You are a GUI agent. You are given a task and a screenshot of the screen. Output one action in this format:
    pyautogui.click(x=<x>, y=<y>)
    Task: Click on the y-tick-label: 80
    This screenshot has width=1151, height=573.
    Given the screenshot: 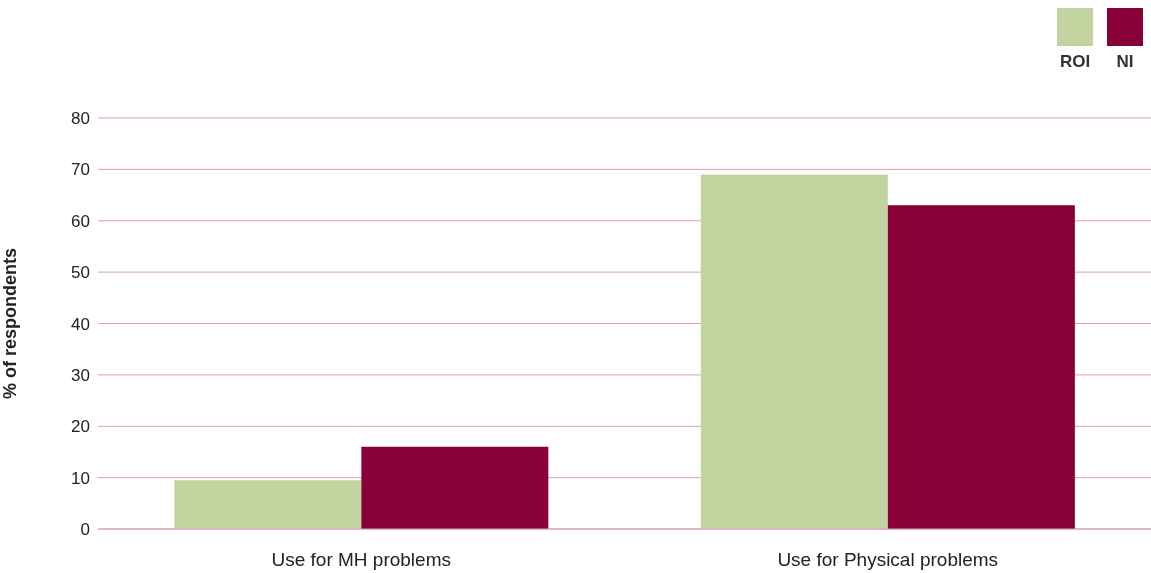 What is the action you would take?
    pyautogui.click(x=80, y=119)
    